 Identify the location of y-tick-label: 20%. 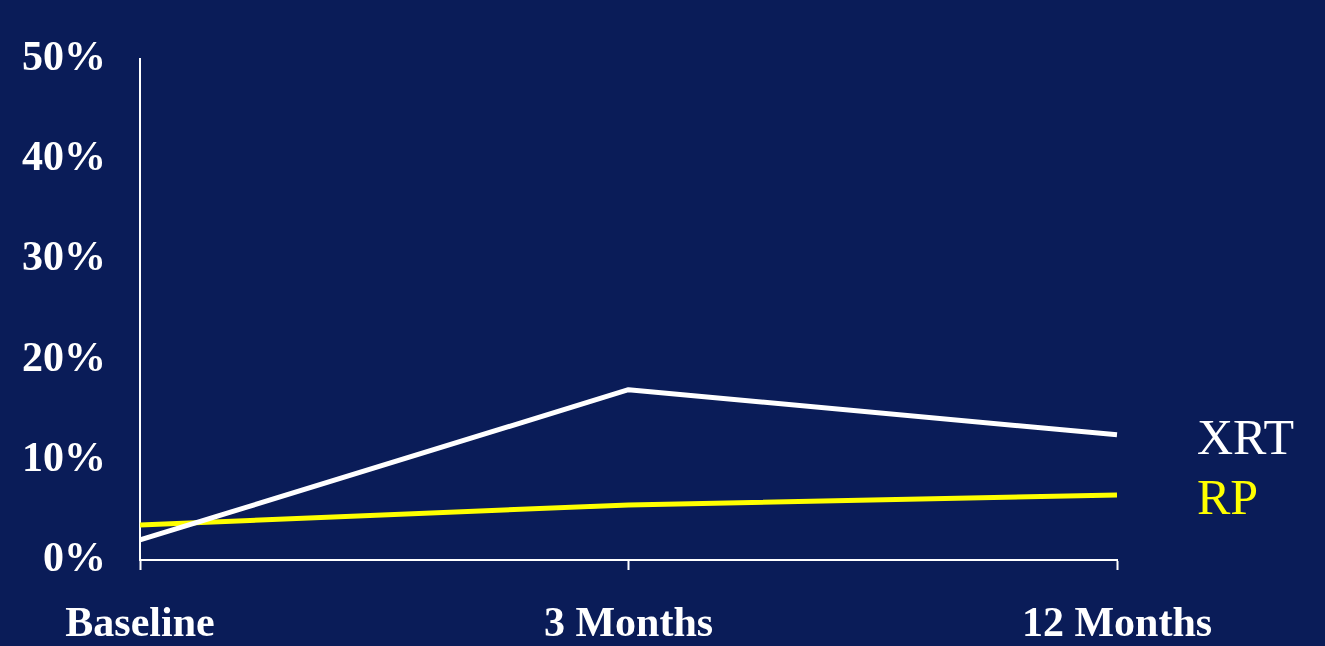
(64, 356).